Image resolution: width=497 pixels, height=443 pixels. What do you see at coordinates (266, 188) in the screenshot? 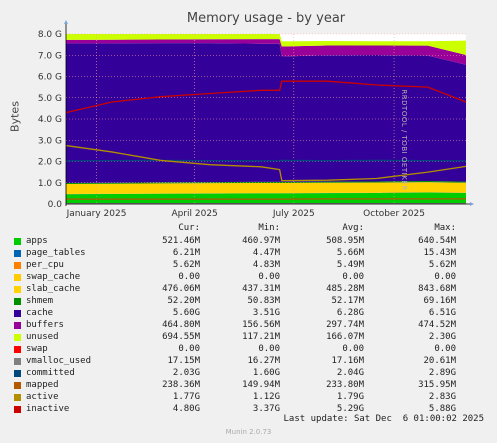
I see `area-slab-cache` at bounding box center [266, 188].